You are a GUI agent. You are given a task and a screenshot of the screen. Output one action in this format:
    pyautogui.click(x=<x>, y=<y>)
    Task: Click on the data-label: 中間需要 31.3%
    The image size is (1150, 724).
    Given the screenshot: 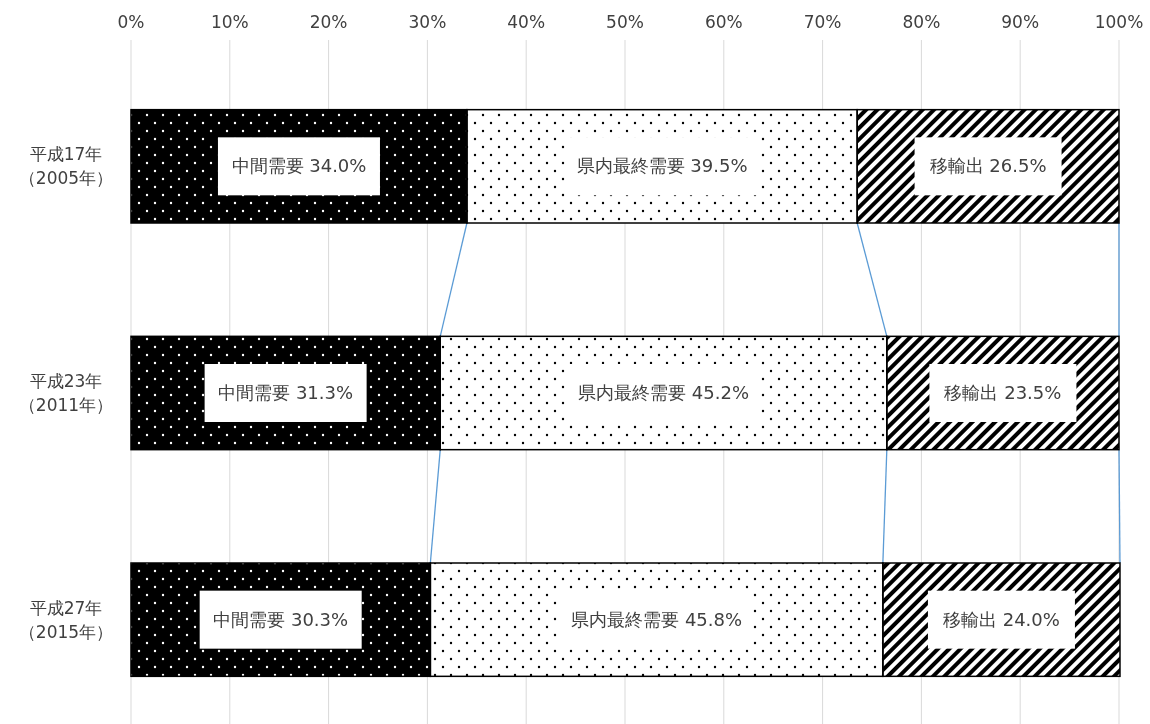 What is the action you would take?
    pyautogui.click(x=286, y=392)
    